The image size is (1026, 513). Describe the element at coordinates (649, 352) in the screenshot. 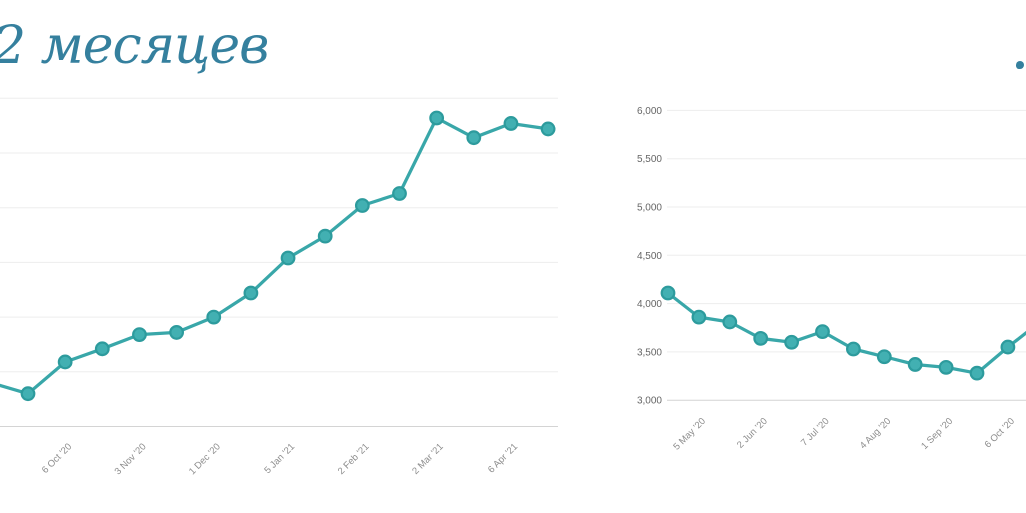

I see `y-axis-label: 3,500` at that location.